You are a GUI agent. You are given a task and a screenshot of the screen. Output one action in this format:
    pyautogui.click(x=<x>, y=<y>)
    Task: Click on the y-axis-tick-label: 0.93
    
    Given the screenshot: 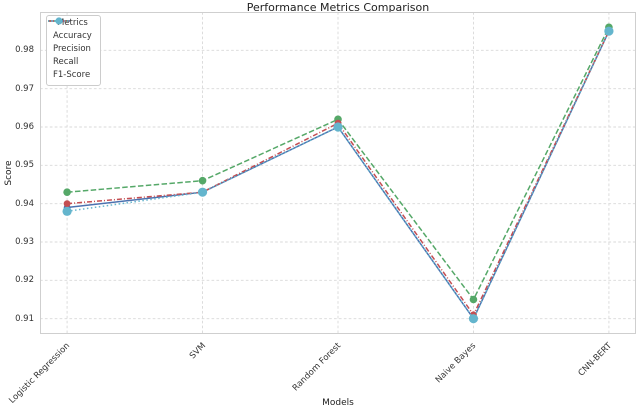 What is the action you would take?
    pyautogui.click(x=24, y=242)
    